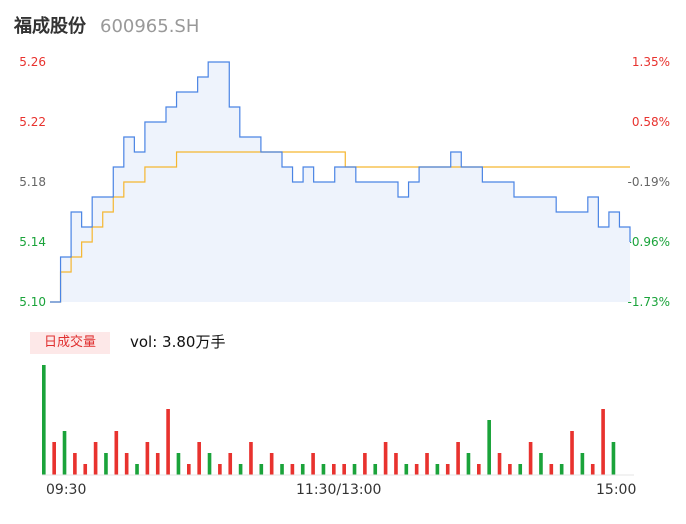  What do you see at coordinates (339, 490) in the screenshot?
I see `time-label-midday: 11:30/13:00` at bounding box center [339, 490].